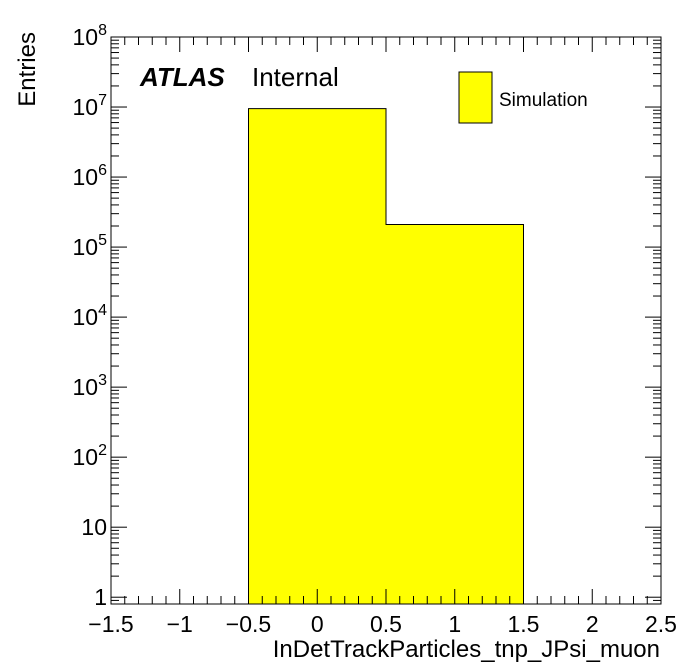 The width and height of the screenshot is (696, 672). I want to click on x-tick-label: 1.5, so click(524, 624).